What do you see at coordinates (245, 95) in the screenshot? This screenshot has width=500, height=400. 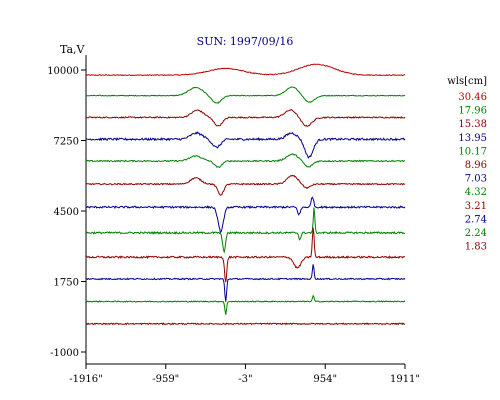 I see `series-line-17.96` at bounding box center [245, 95].